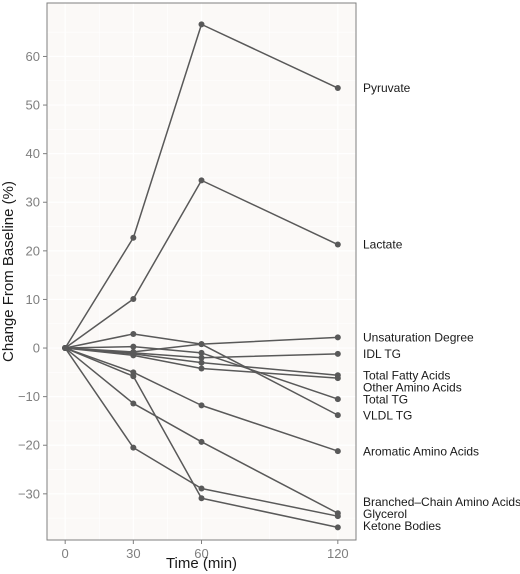  I want to click on series-label: Total TG, so click(385, 399).